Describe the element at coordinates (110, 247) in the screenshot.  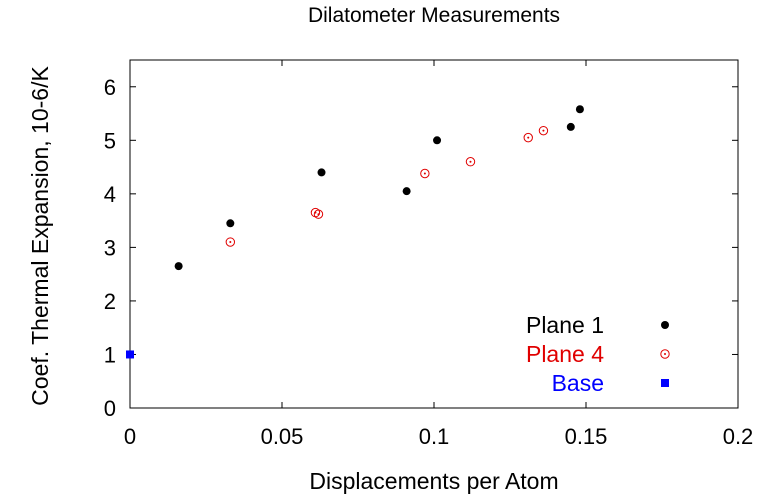
I see `y-tick-label: 3` at that location.